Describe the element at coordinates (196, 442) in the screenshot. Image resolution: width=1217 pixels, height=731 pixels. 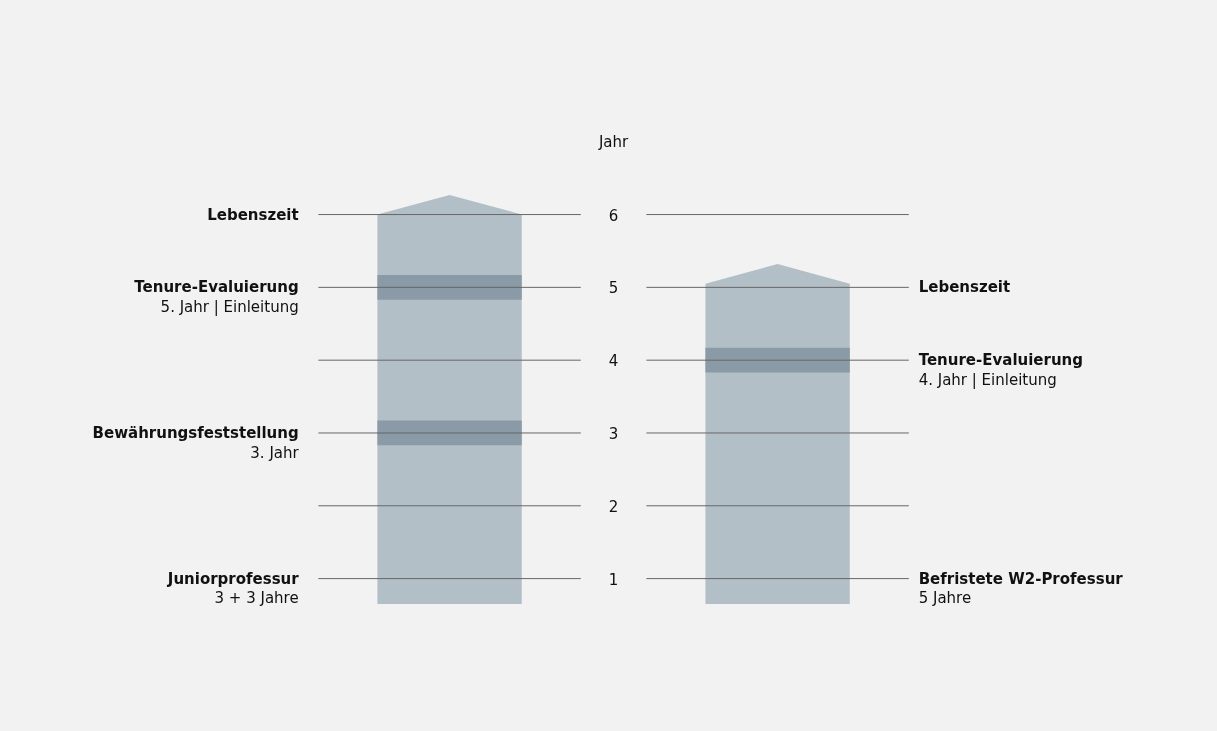
I see `annotation: Bewährungsfeststellung 3. Jahr` at that location.